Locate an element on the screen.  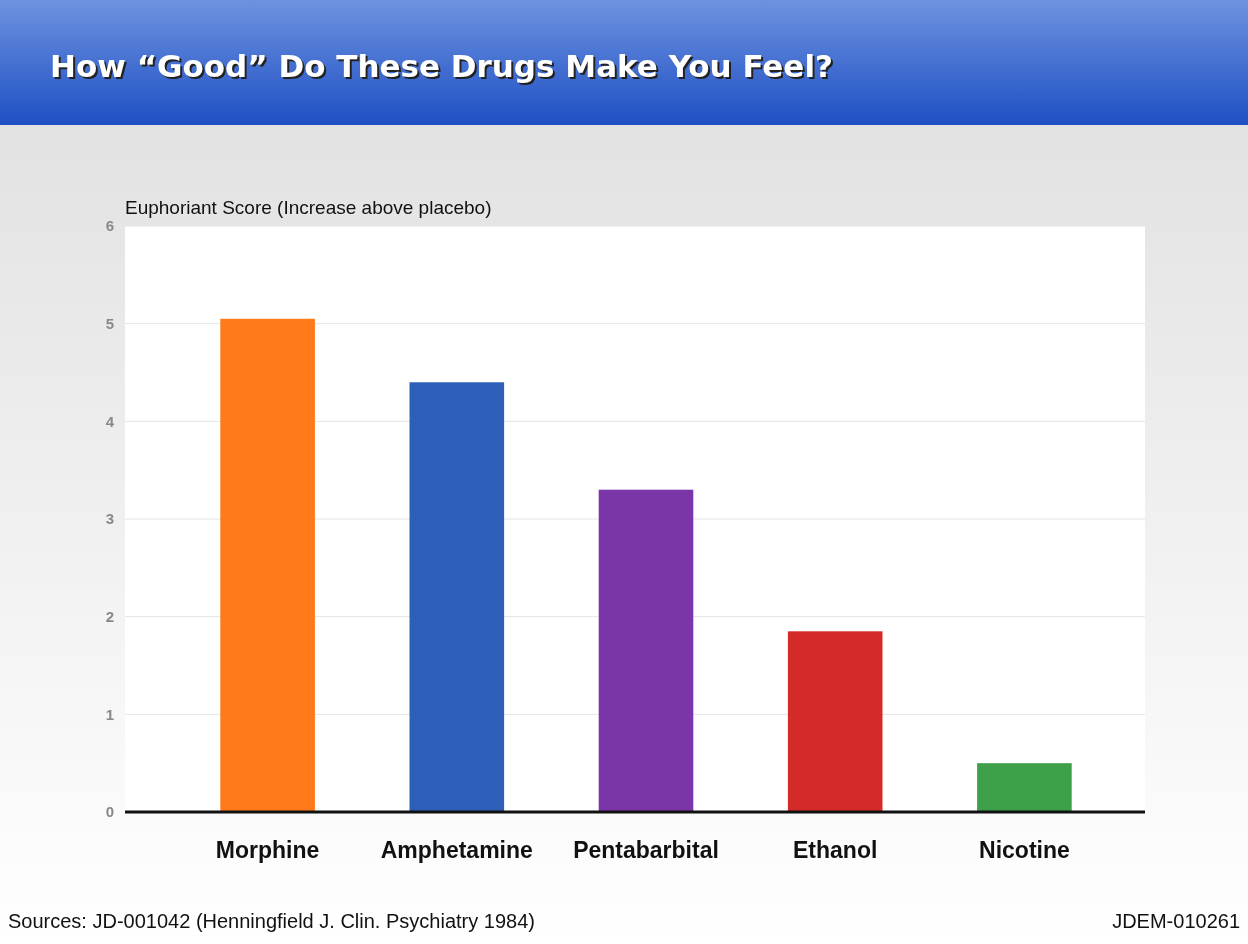
x-tick-label: Ethanol is located at coordinates (835, 850).